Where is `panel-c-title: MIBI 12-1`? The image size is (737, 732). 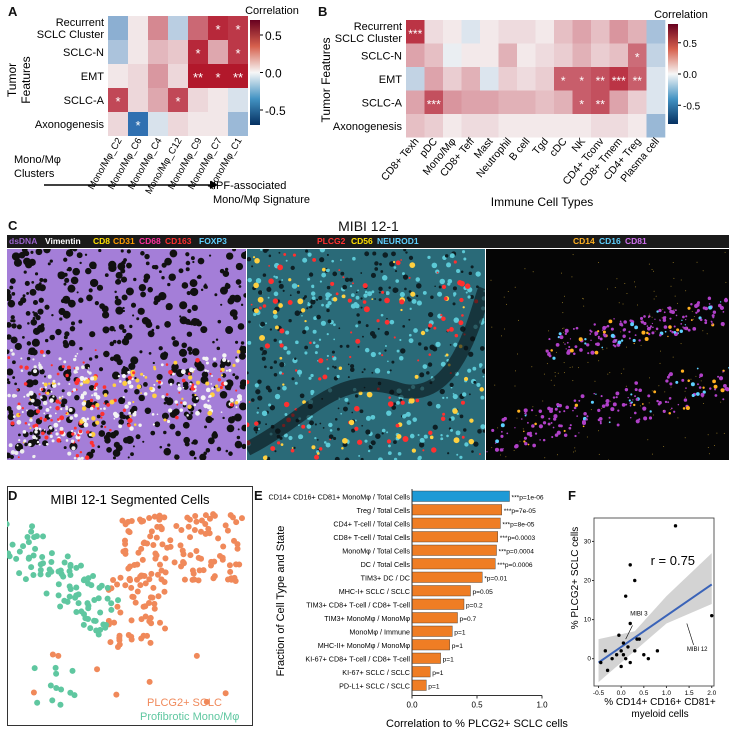 panel-c-title: MIBI 12-1 is located at coordinates (368, 226).